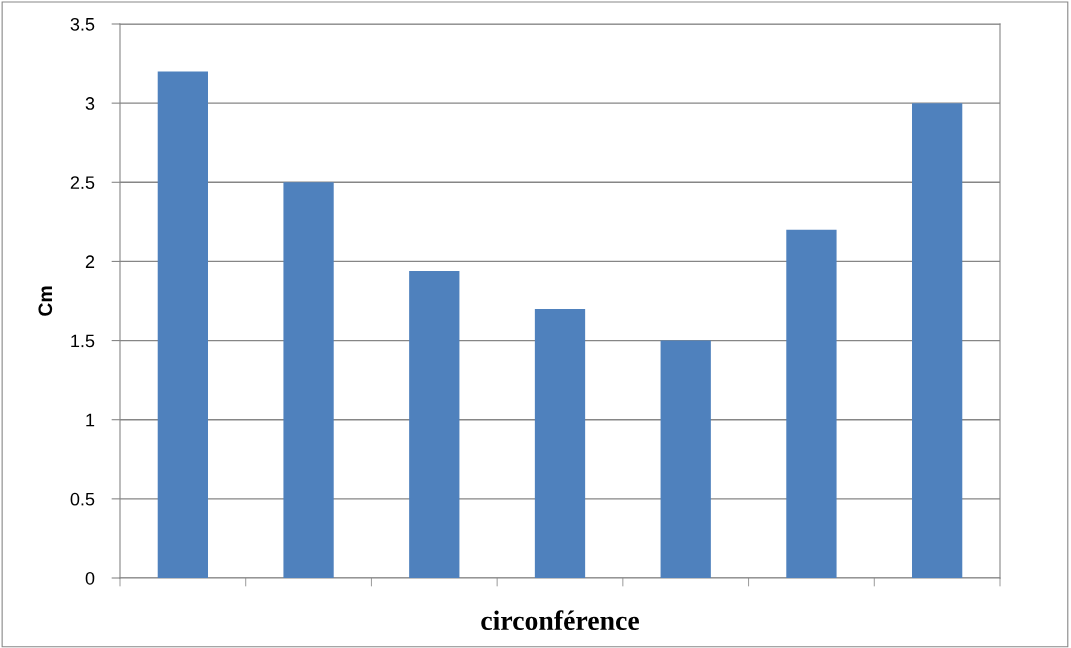 This screenshot has width=1071, height=648. What do you see at coordinates (560, 620) in the screenshot?
I see `x-axis-title: circonférence` at bounding box center [560, 620].